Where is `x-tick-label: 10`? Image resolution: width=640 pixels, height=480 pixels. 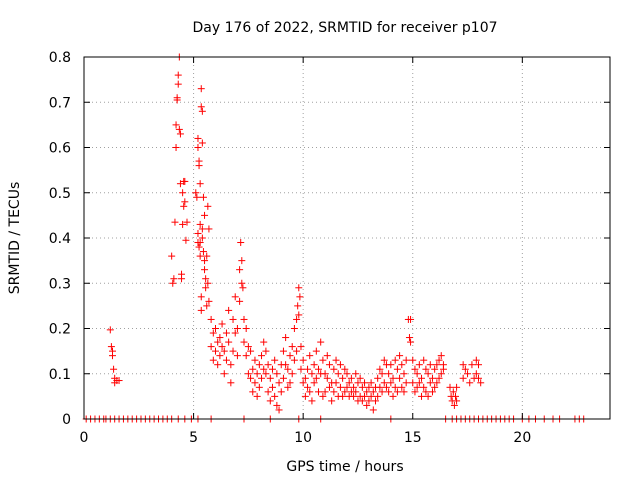
x-tick-label: 10 is located at coordinates (303, 438).